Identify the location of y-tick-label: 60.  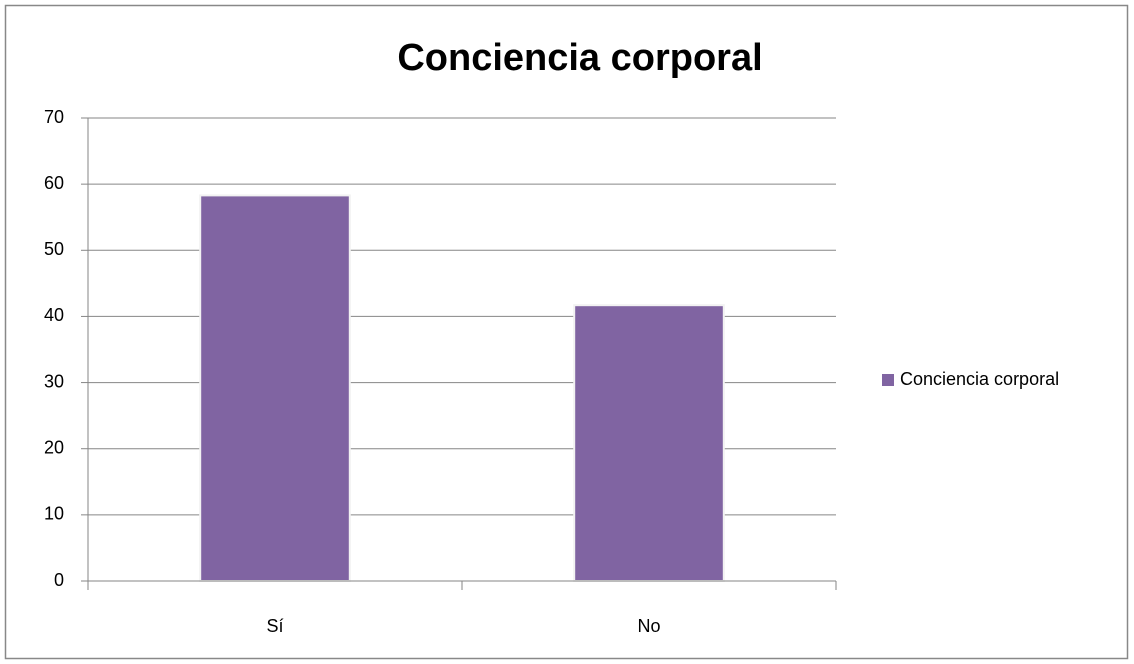
(54, 183).